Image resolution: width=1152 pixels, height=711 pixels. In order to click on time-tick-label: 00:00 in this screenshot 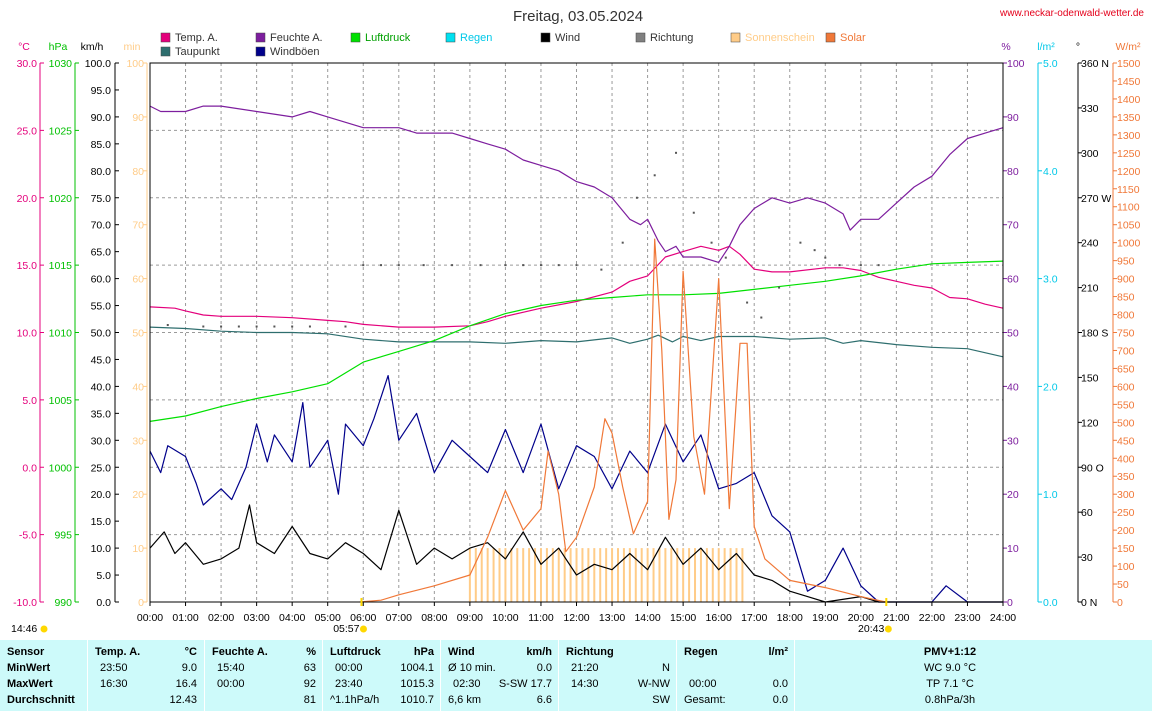, I will do `click(150, 618)`.